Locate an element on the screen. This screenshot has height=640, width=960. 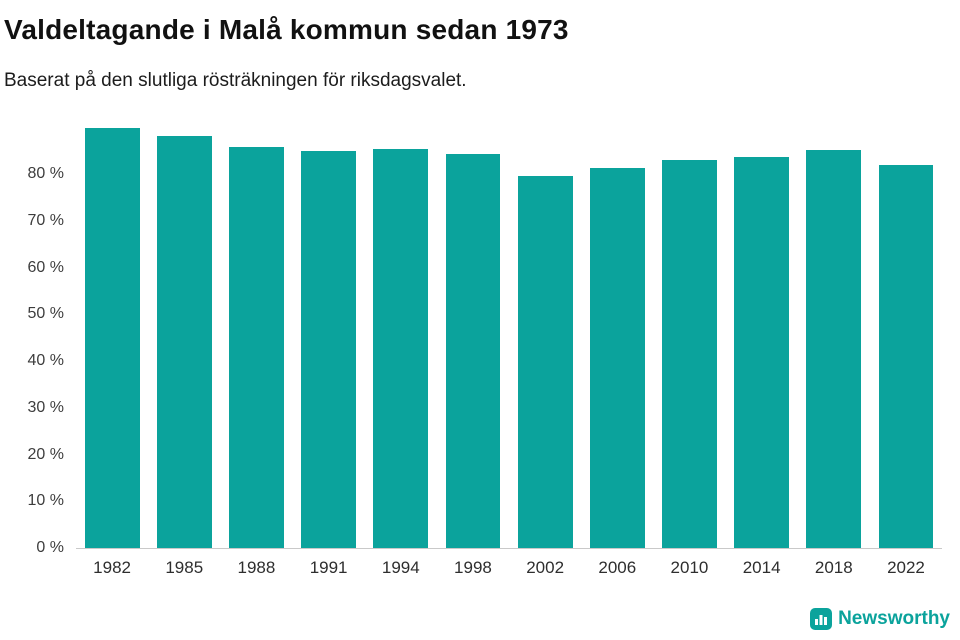
bar-slot: 2018 is located at coordinates (834, 347).